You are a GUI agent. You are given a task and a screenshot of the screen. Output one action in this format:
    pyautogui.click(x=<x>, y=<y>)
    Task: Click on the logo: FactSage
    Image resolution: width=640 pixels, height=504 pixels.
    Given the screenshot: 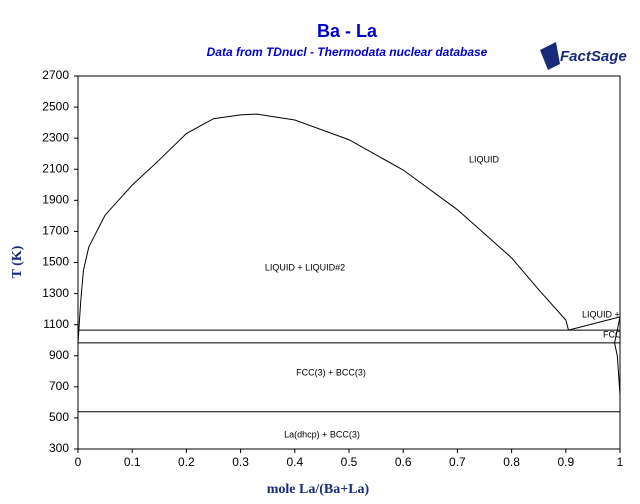 What is the action you would take?
    pyautogui.click(x=583, y=56)
    